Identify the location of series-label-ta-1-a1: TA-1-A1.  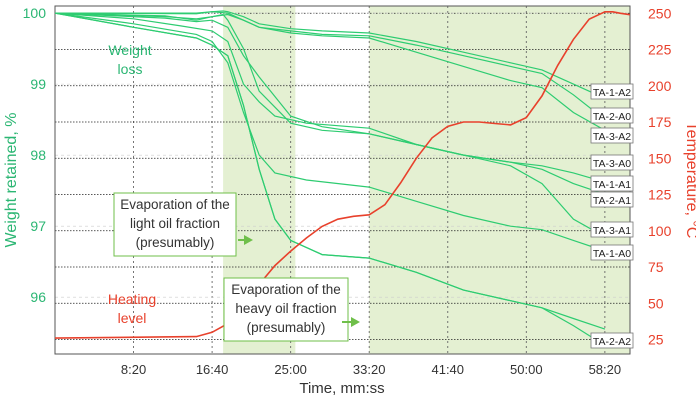
(612, 185).